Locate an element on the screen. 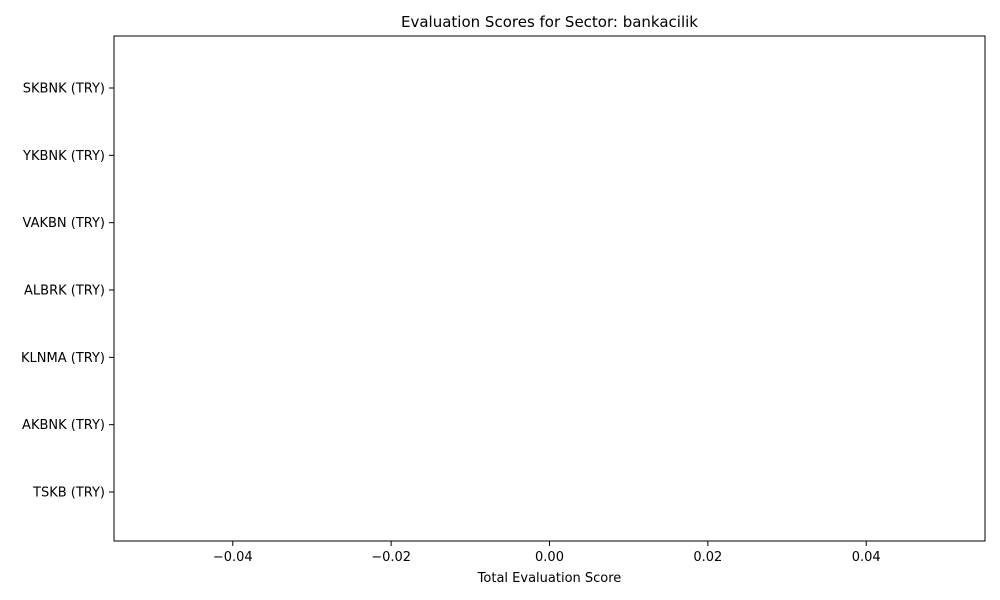 This screenshot has height=600, width=1000. y-tick-label: YKBNK (TRY) is located at coordinates (63, 156).